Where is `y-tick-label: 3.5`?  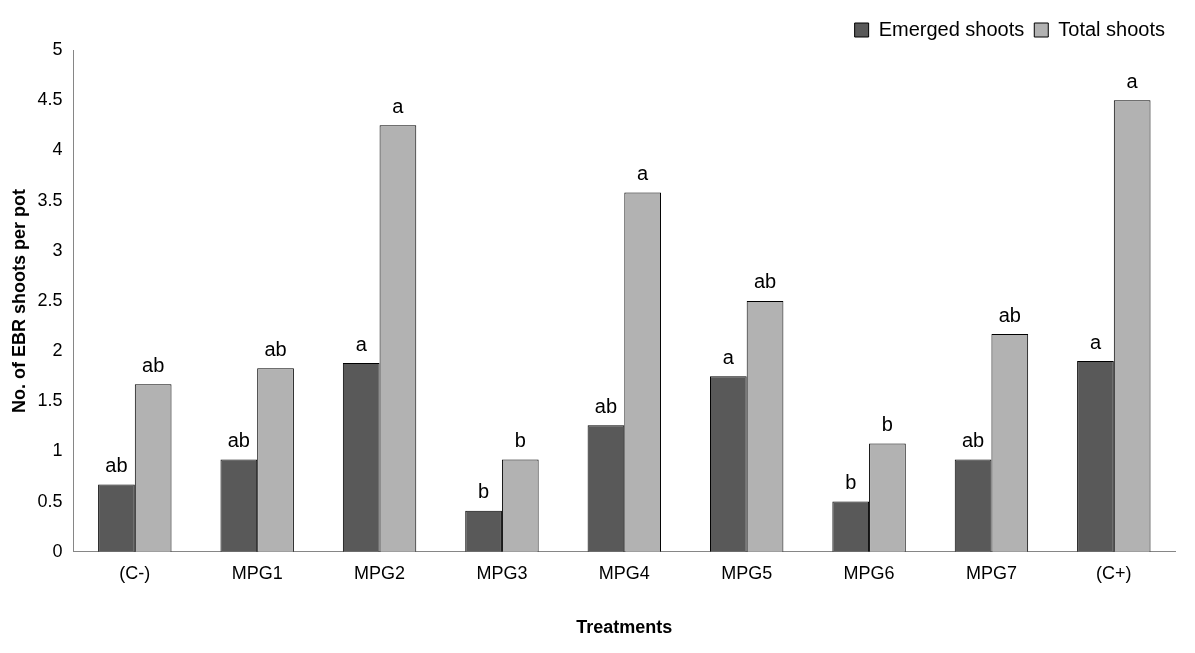 y-tick-label: 3.5 is located at coordinates (50, 199).